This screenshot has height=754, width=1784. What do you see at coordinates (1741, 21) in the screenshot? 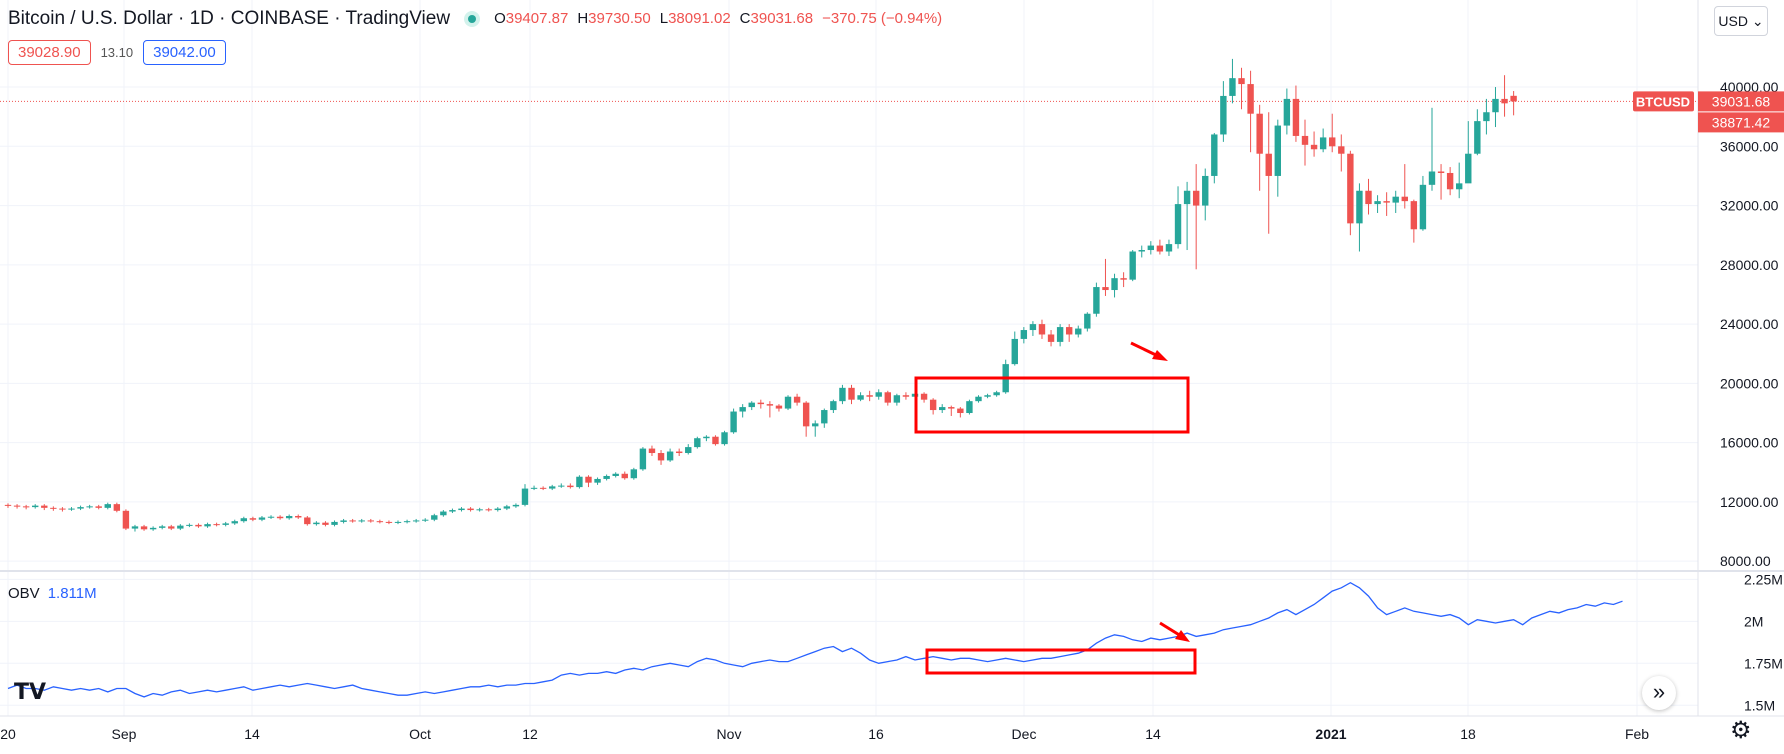
I see `currency-select: USD ⌄` at bounding box center [1741, 21].